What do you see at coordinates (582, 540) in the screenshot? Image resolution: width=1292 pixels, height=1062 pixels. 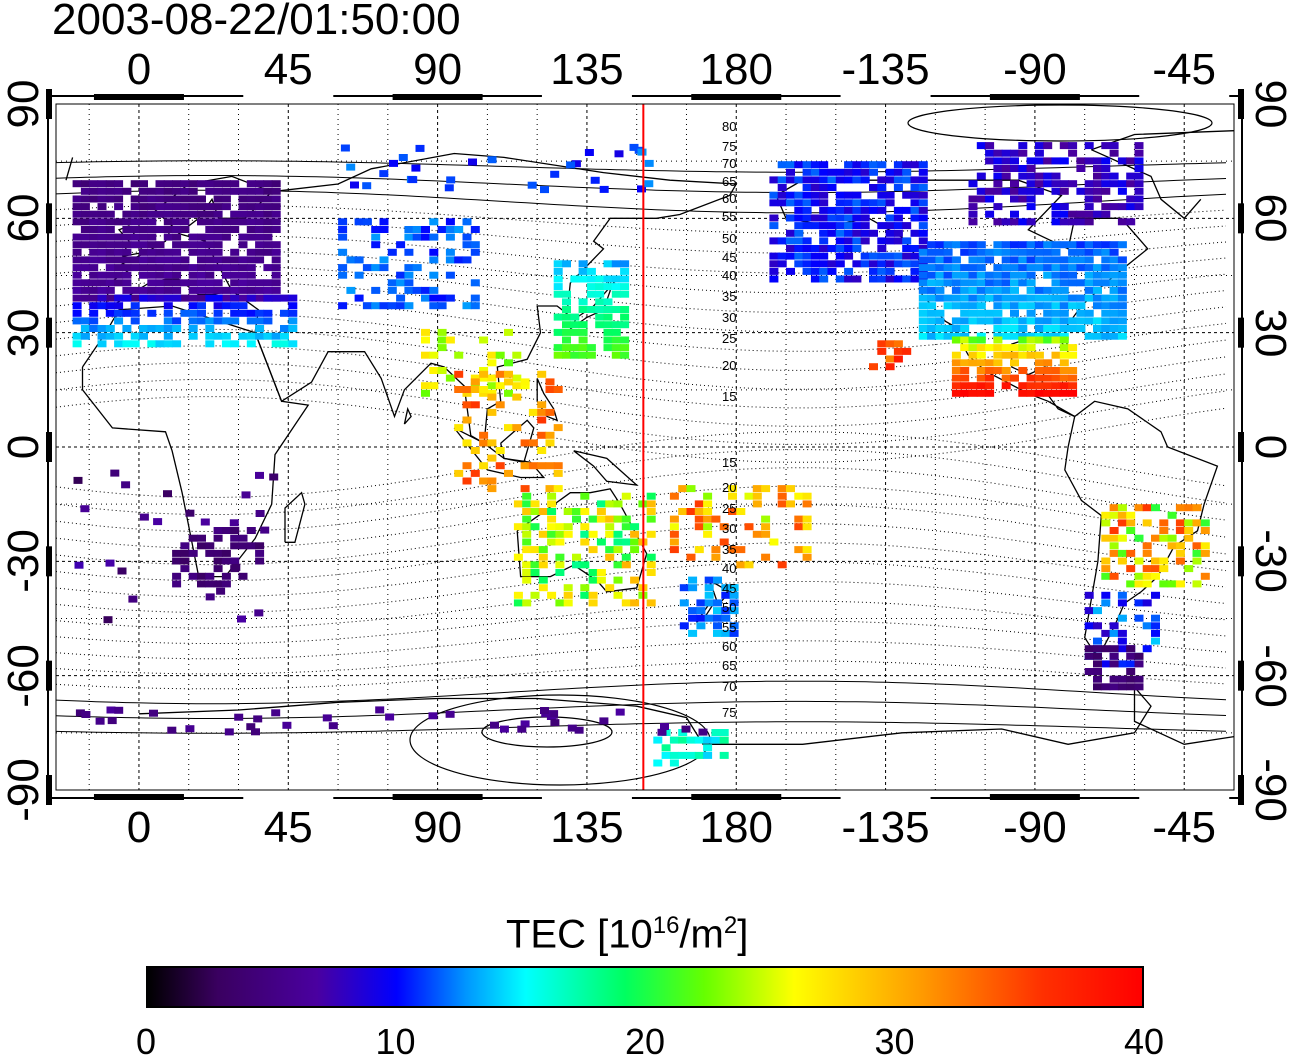 I see `australia-coastline` at bounding box center [582, 540].